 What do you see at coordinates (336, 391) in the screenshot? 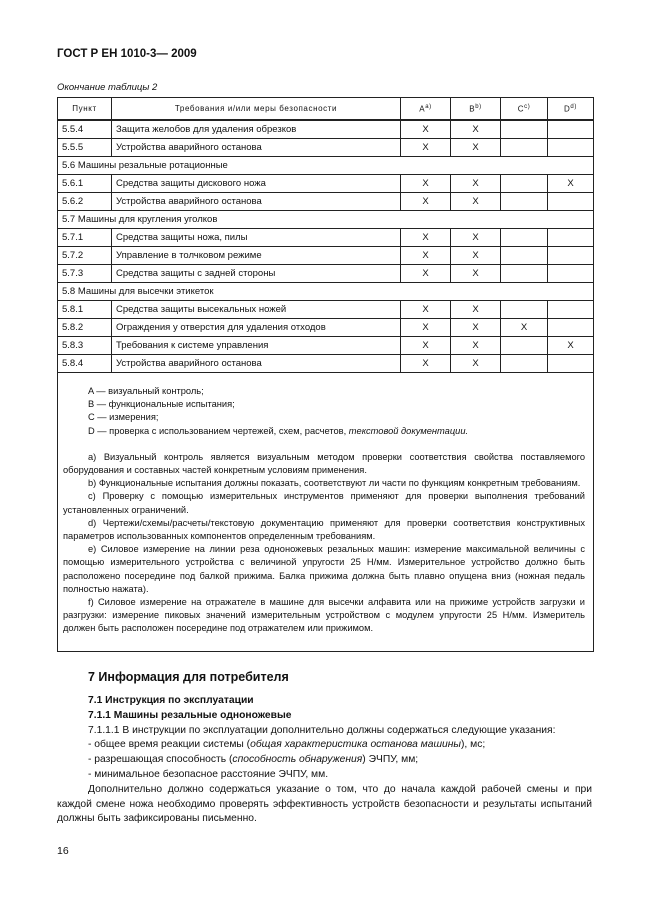
I see `legend-item: A — визуальный контроль;` at bounding box center [336, 391].